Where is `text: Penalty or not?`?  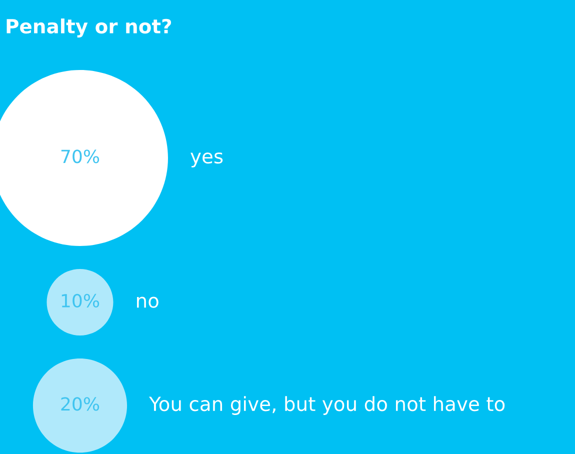
text: Penalty or not? is located at coordinates (89, 28).